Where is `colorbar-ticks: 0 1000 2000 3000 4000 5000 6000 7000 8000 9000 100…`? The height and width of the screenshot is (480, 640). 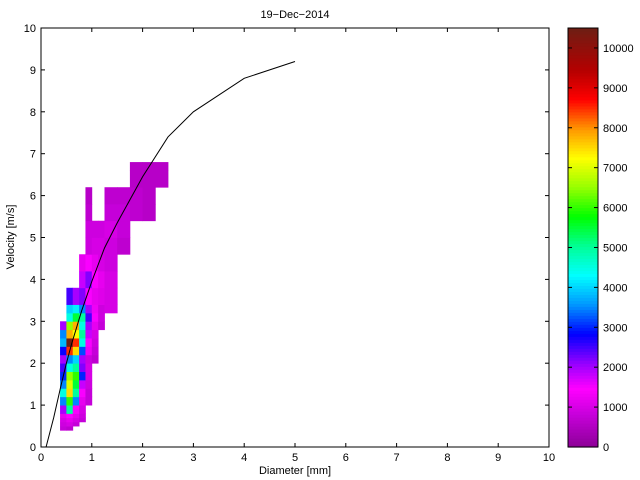 colorbar-ticks: 0 1000 2000 3000 4000 5000 6000 7000 8000 9000 100… is located at coordinates (601, 248).